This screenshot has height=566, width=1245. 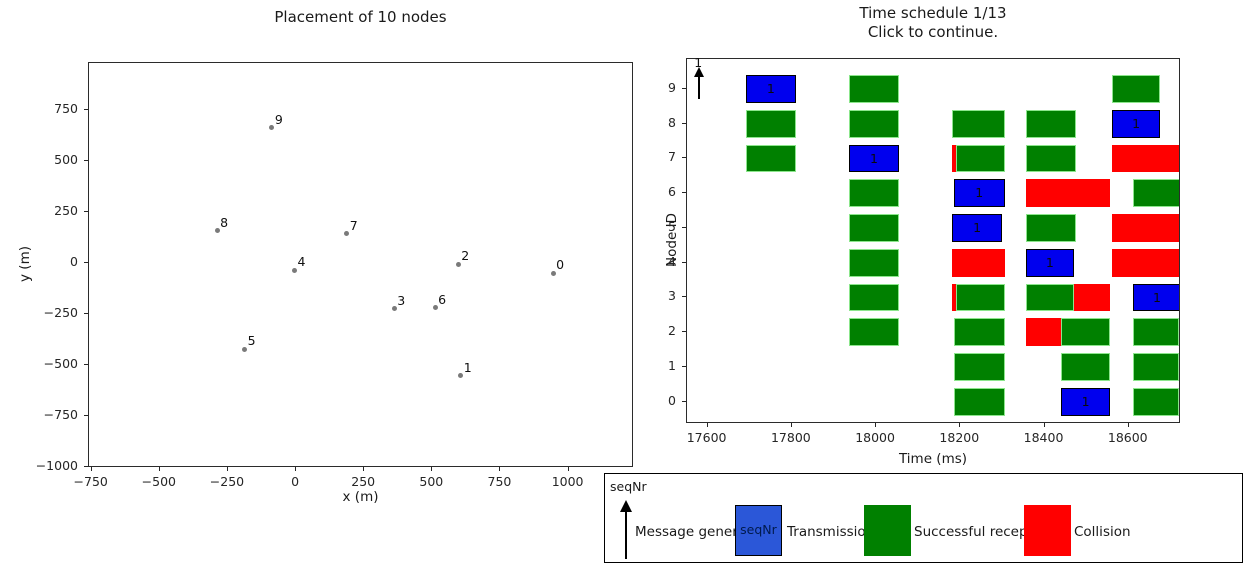 What do you see at coordinates (672, 400) in the screenshot?
I see `schedule-y-tick-label: 0` at bounding box center [672, 400].